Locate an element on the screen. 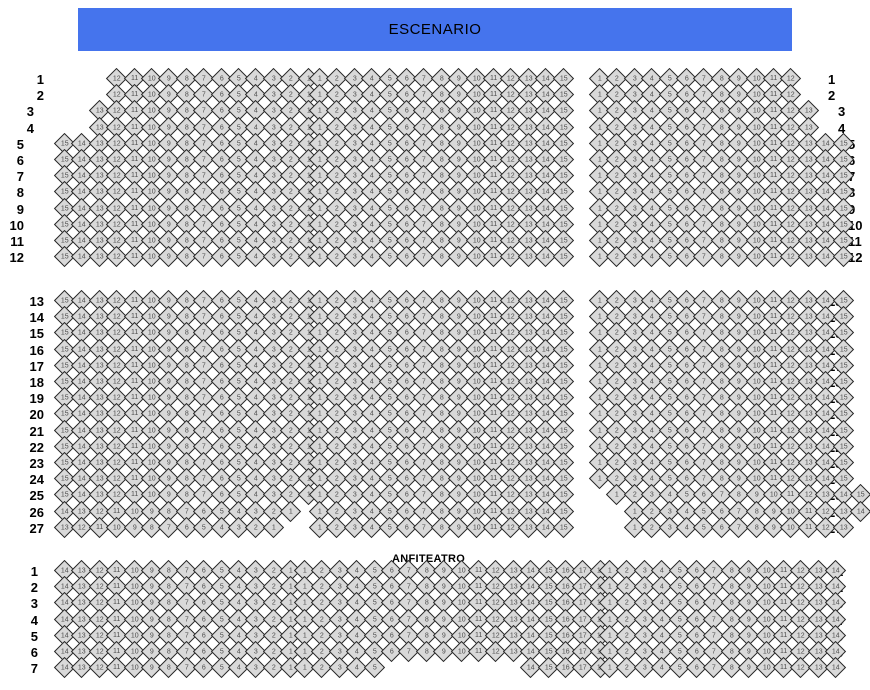 The height and width of the screenshot is (690, 870). seat: 14 is located at coordinates (859, 511).